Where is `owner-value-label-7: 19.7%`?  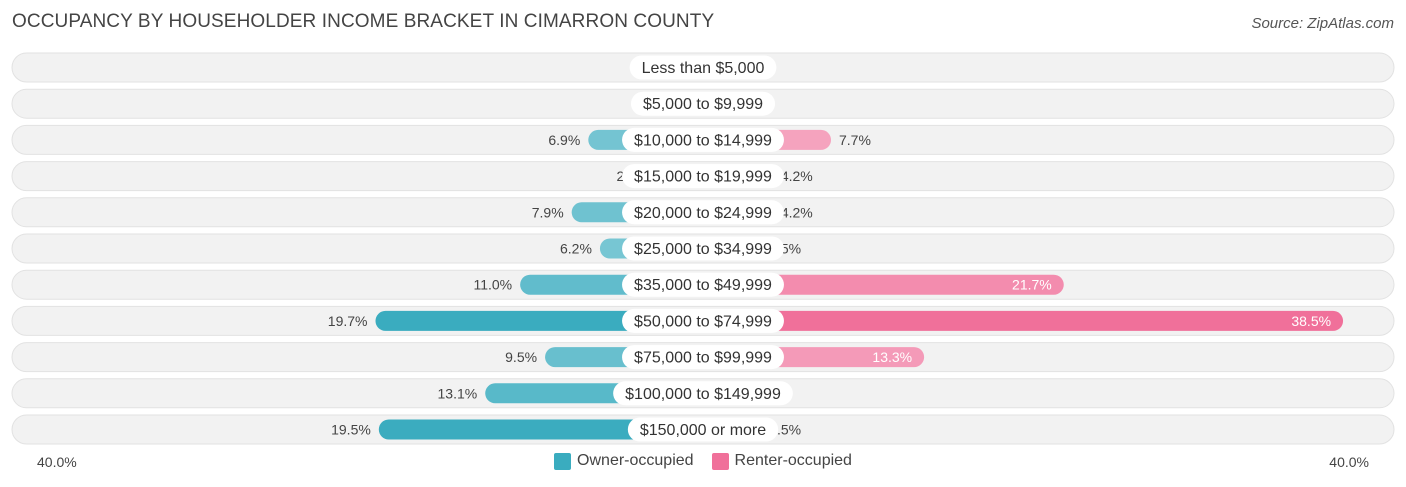
owner-value-label-7: 19.7% is located at coordinates (348, 321).